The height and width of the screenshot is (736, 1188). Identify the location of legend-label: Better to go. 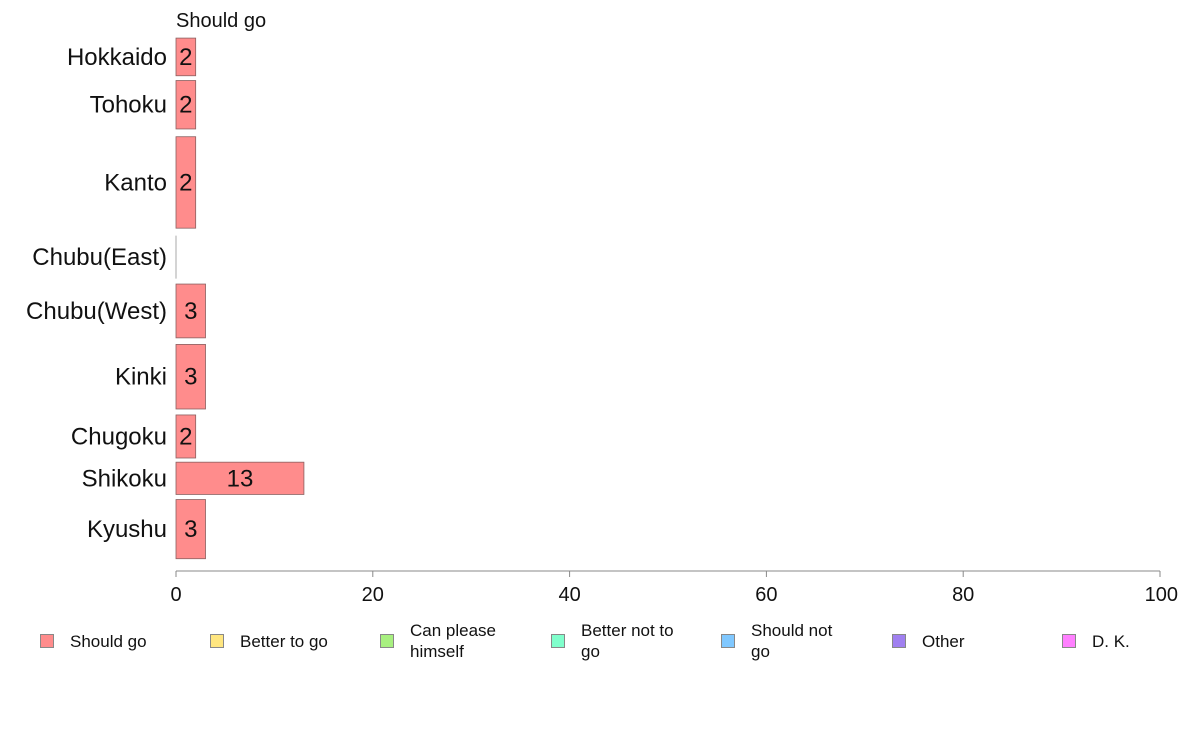
(284, 641).